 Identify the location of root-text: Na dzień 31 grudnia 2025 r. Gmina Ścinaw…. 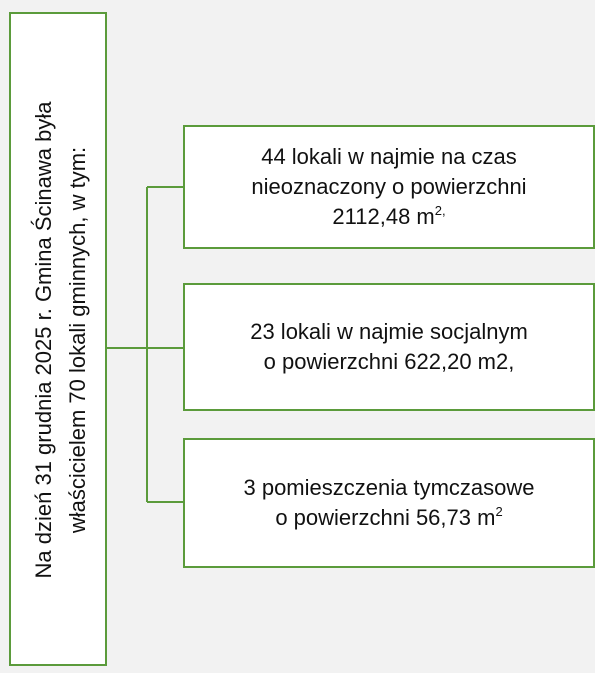
(43, 340).